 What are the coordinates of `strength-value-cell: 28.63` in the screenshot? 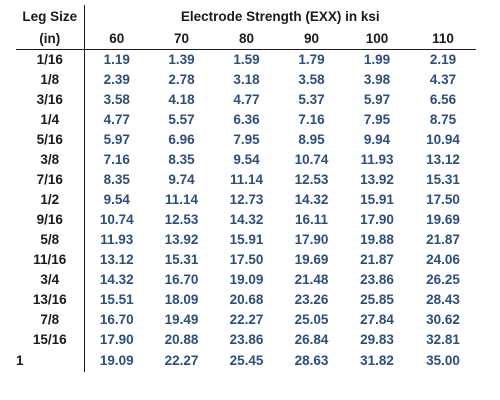 It's located at (311, 360).